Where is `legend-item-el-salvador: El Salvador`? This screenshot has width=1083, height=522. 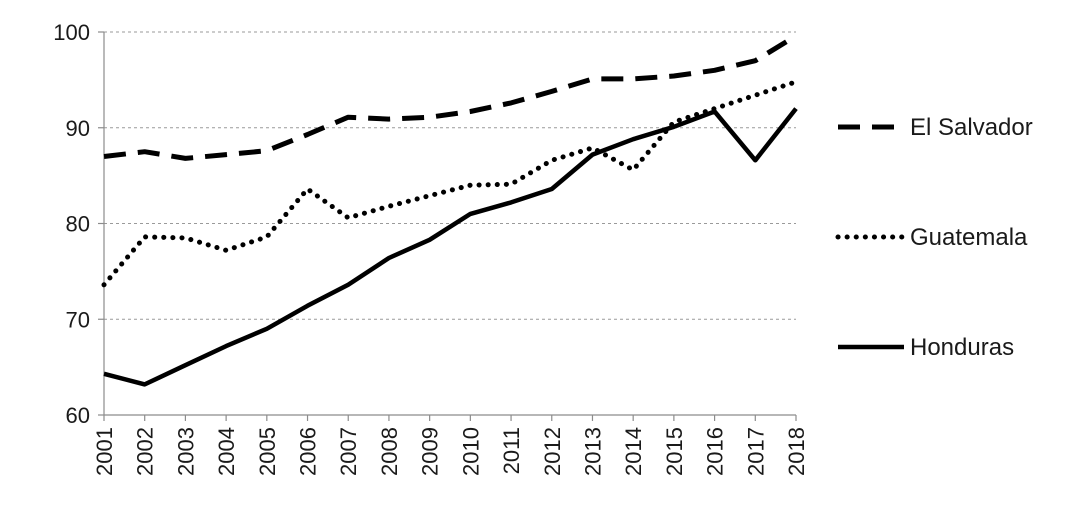
legend-item-el-salvador: El Salvador is located at coordinates (935, 127).